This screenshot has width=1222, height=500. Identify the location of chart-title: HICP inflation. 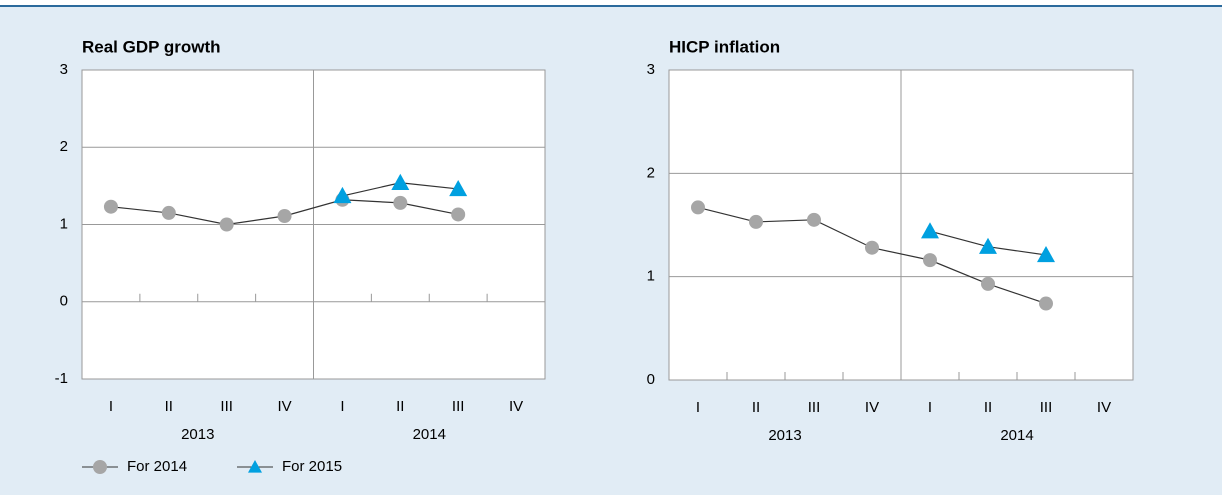
(724, 46).